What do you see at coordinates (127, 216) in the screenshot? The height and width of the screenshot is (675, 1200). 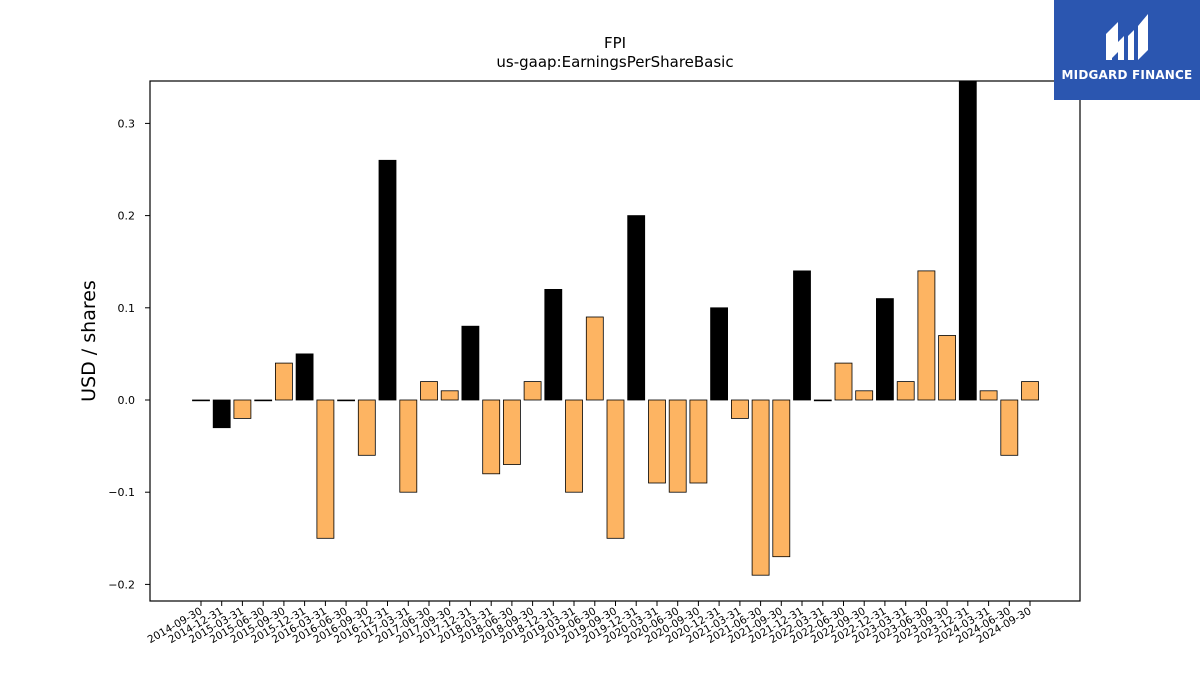 I see `y-tick-label: 0.2` at bounding box center [127, 216].